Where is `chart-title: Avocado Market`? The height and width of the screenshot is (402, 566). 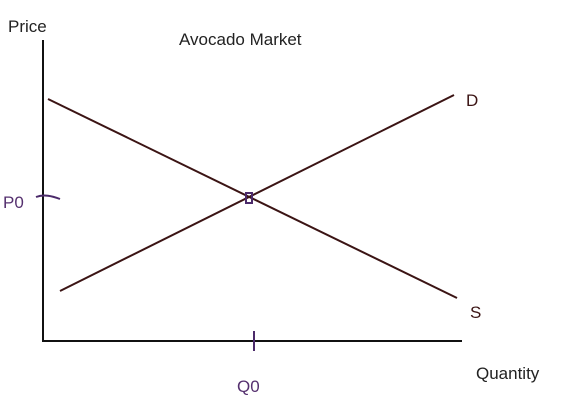
chart-title: Avocado Market is located at coordinates (240, 39).